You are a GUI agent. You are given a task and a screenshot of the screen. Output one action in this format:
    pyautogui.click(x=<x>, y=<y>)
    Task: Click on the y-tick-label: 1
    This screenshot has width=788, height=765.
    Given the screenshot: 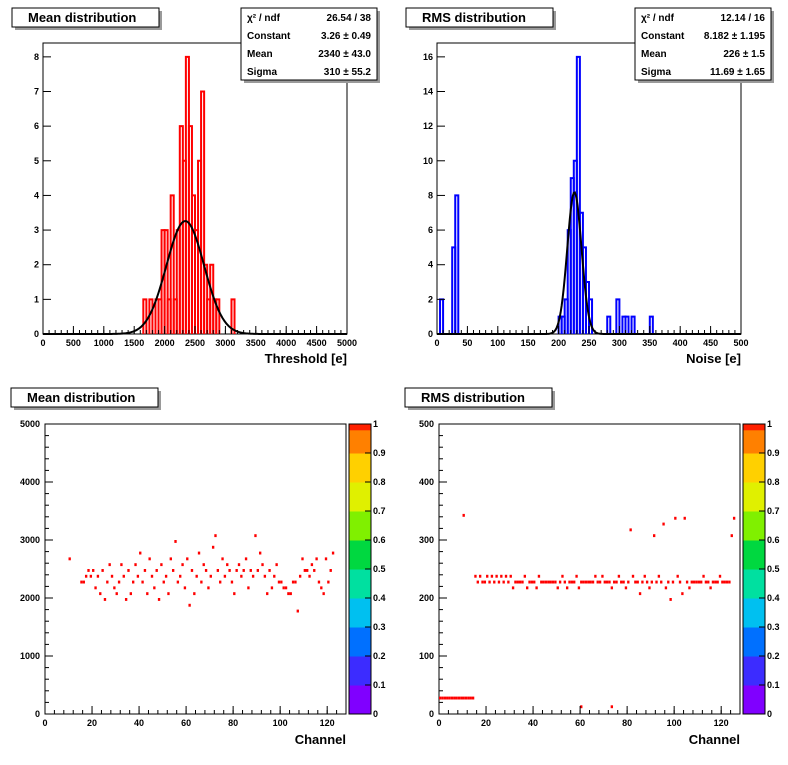 What is the action you would take?
    pyautogui.click(x=36, y=299)
    